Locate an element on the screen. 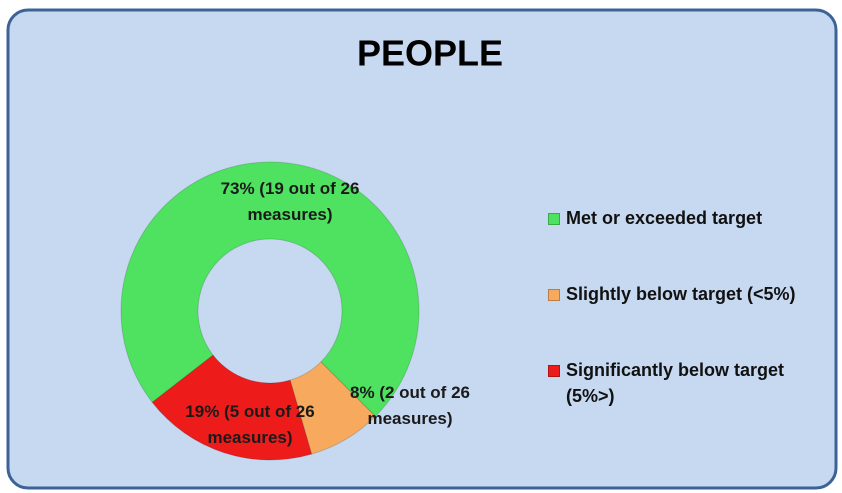  chart-title: PEOPLE is located at coordinates (430, 53).